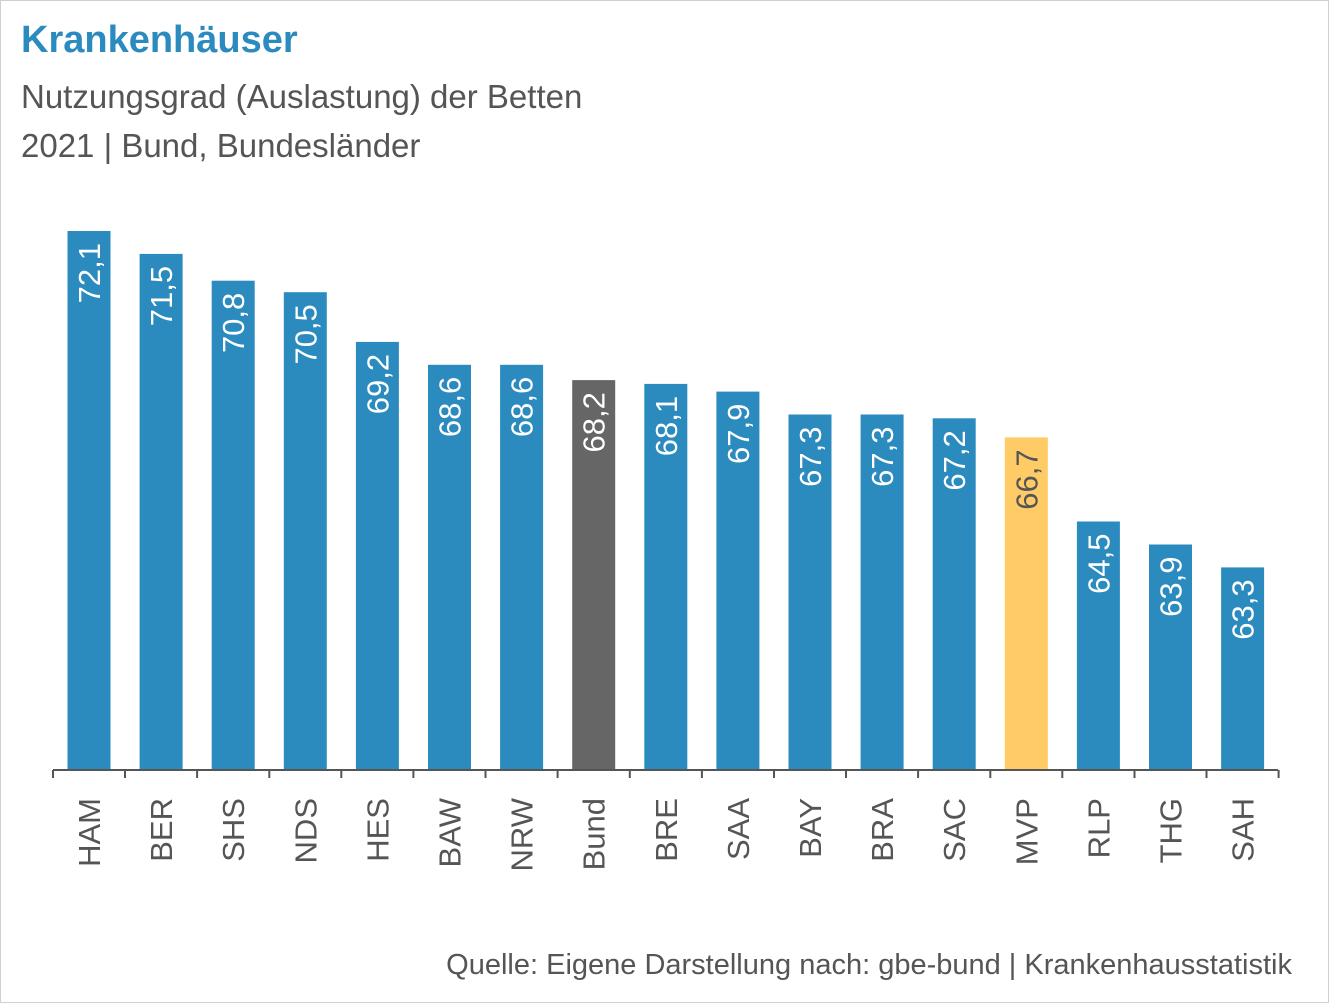 This screenshot has height=1003, width=1329. What do you see at coordinates (1098, 828) in the screenshot?
I see `category-label-rlp: RLP` at bounding box center [1098, 828].